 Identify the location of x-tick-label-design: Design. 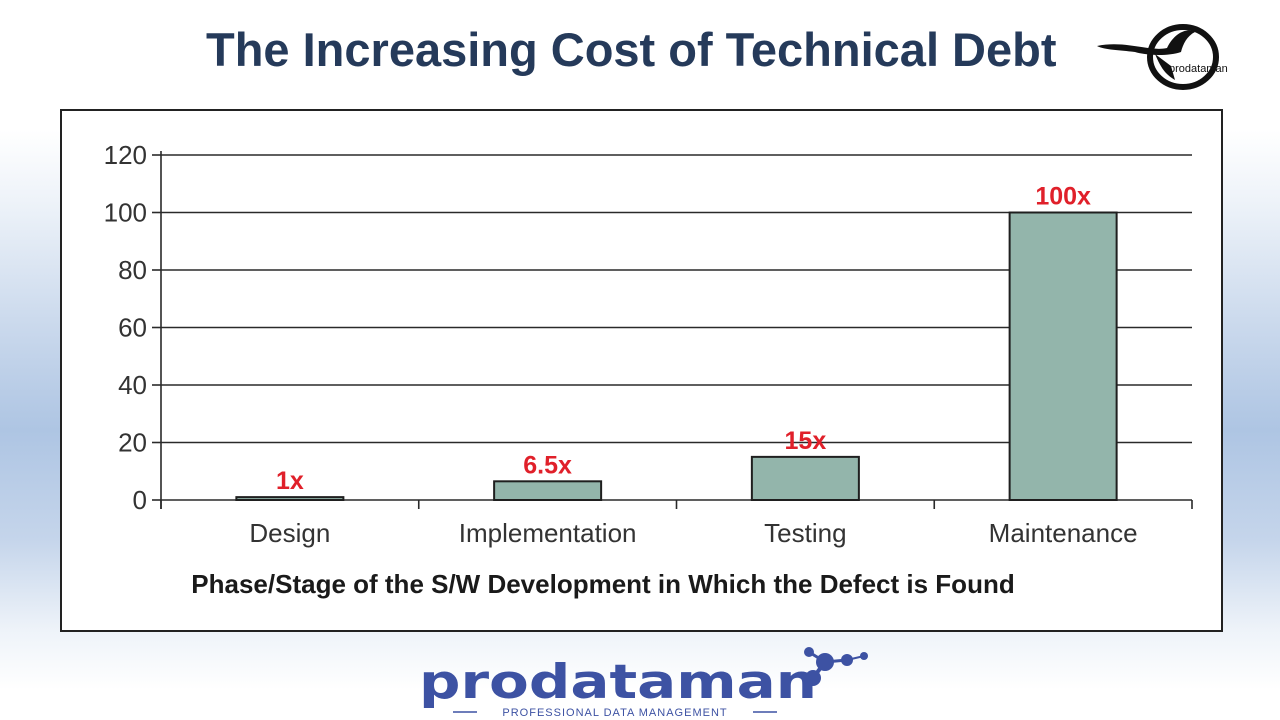
(289, 533).